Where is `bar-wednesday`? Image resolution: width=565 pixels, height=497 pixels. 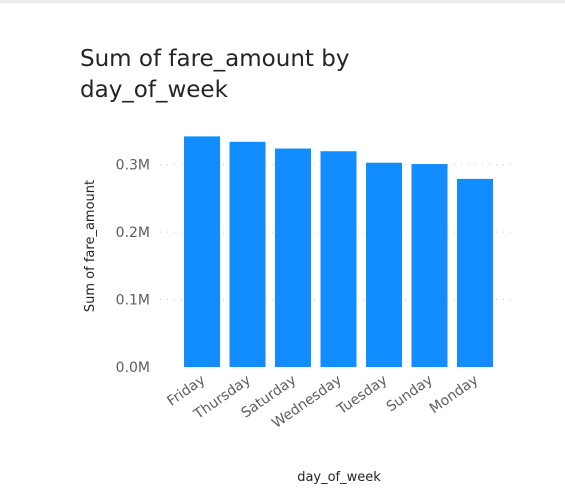 bar-wednesday is located at coordinates (338, 259).